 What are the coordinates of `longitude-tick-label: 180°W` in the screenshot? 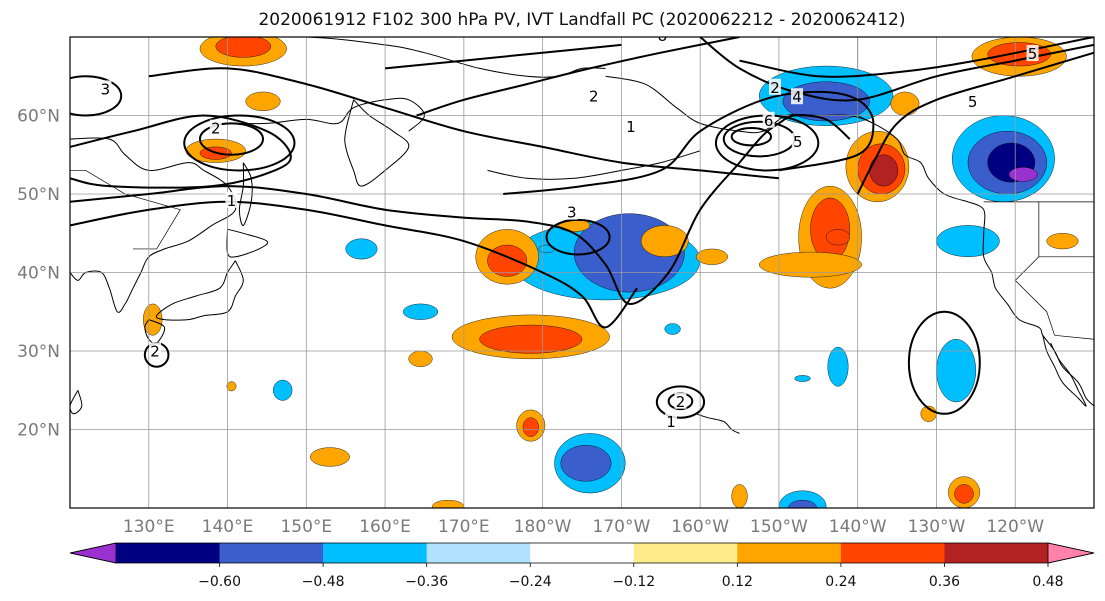 It's located at (543, 527).